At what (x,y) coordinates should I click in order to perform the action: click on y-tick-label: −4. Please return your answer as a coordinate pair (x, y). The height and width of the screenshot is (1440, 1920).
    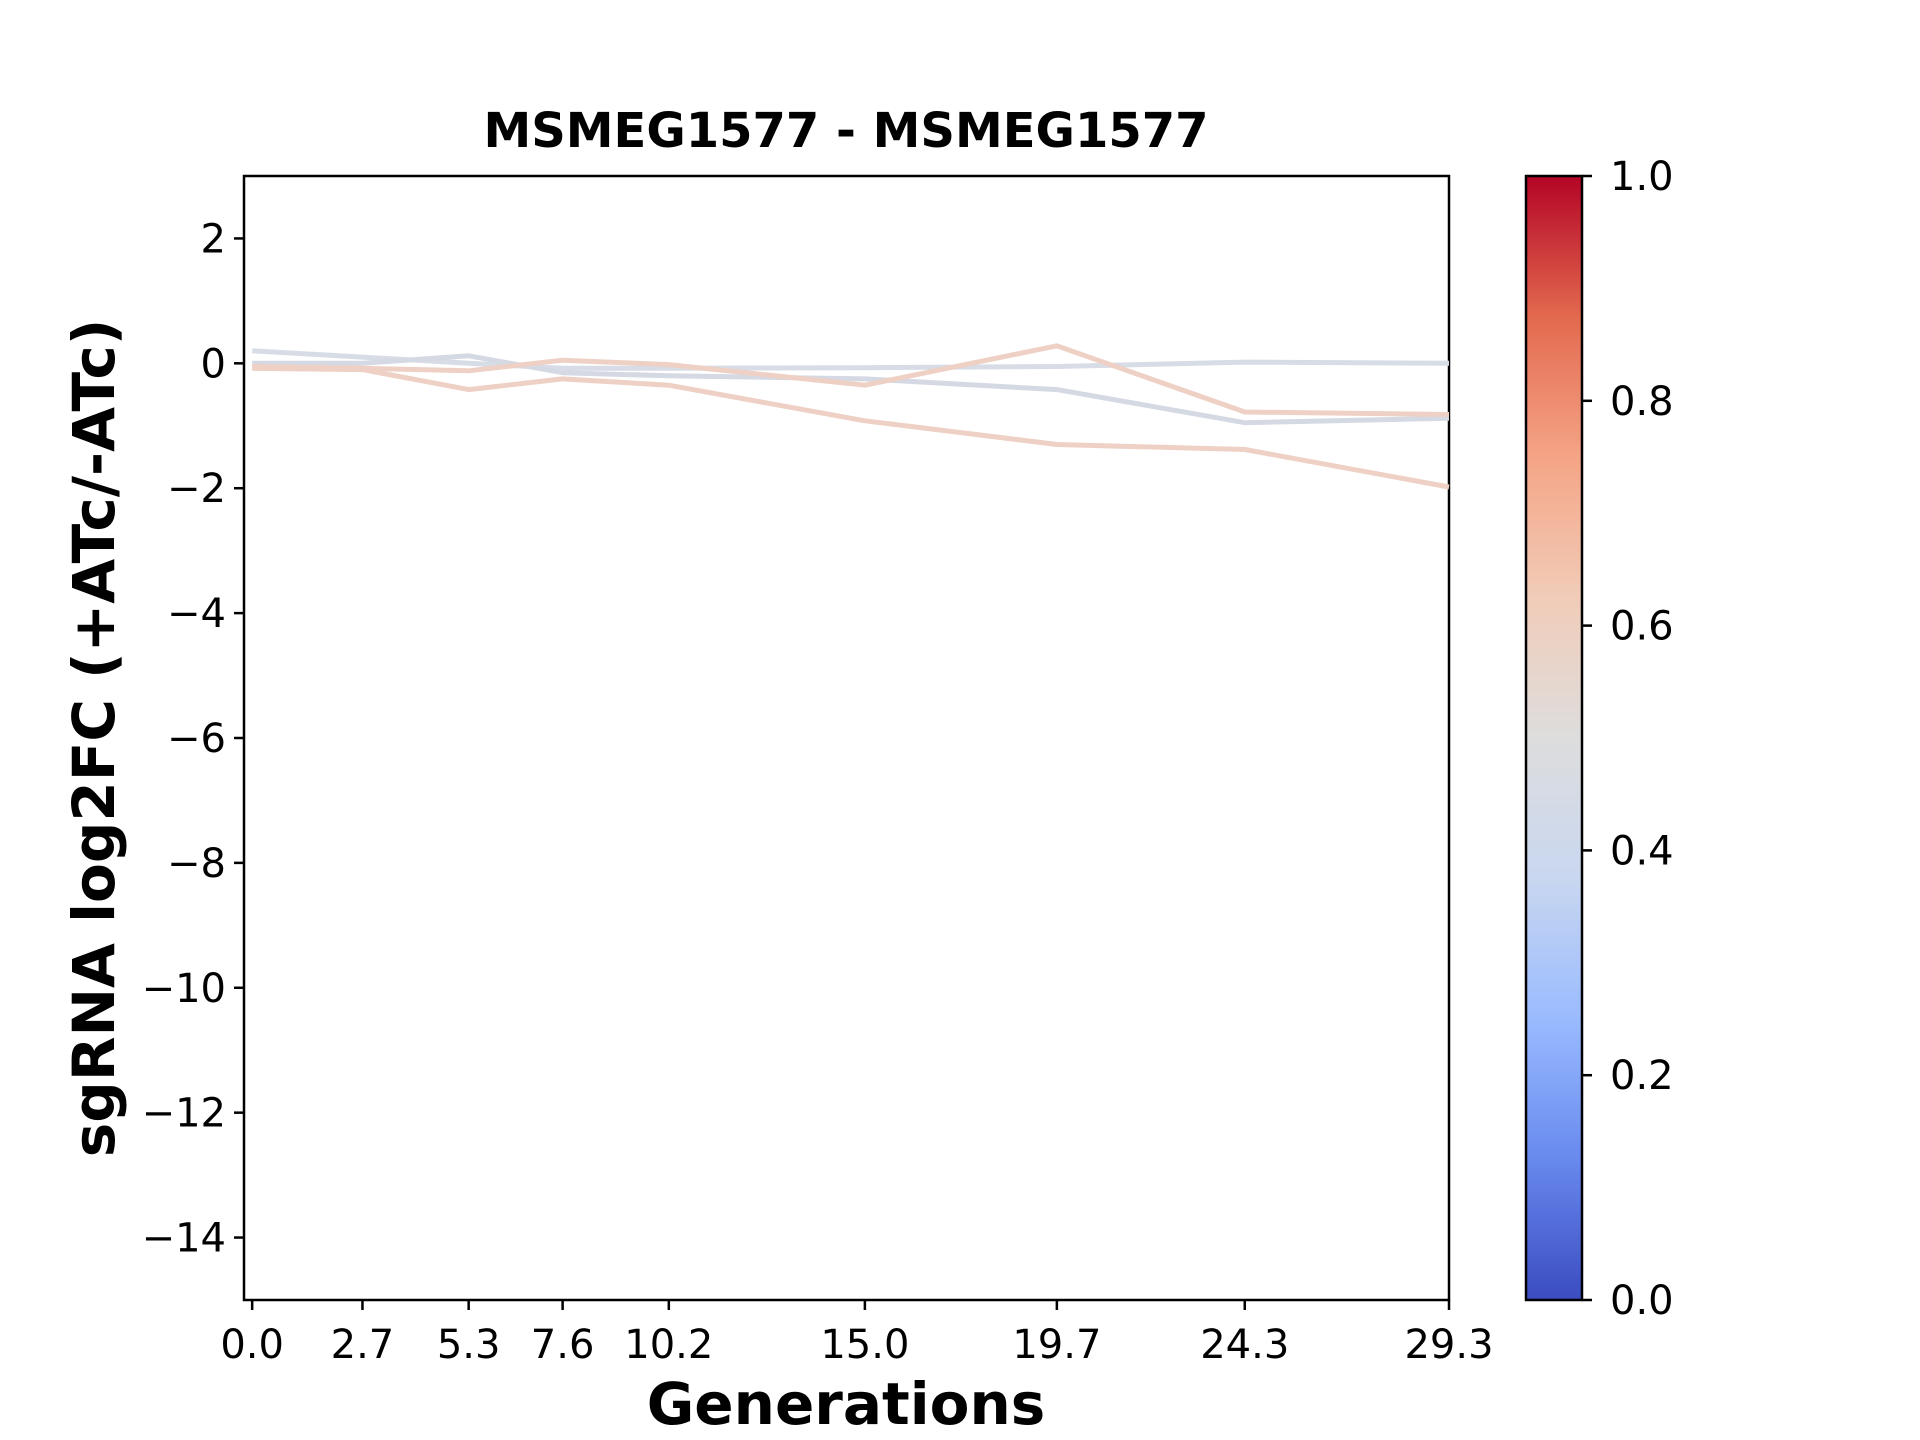
    Looking at the image, I should click on (196, 614).